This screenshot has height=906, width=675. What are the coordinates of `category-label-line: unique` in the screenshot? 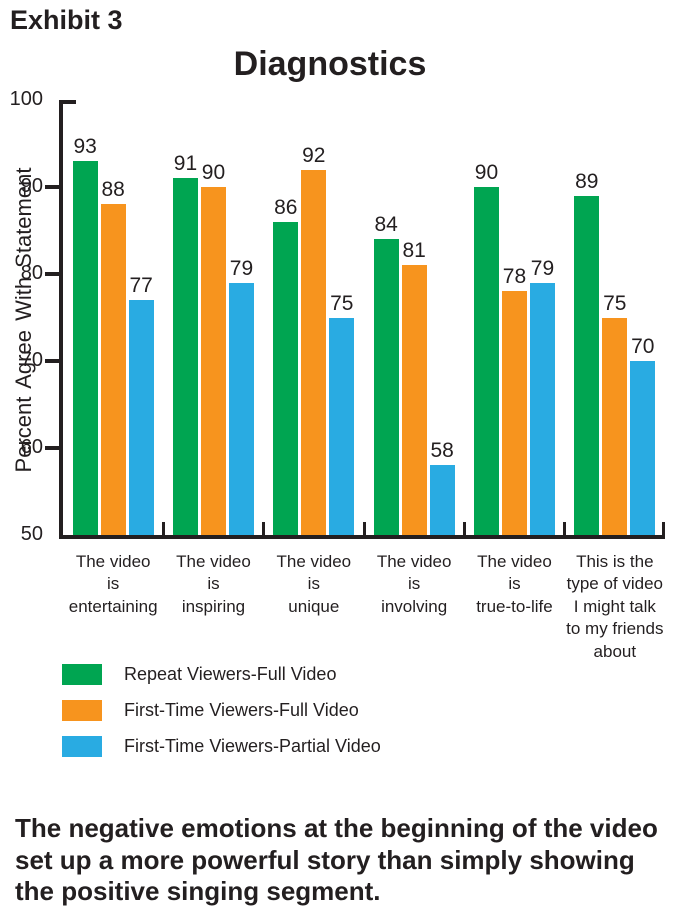 It's located at (314, 606).